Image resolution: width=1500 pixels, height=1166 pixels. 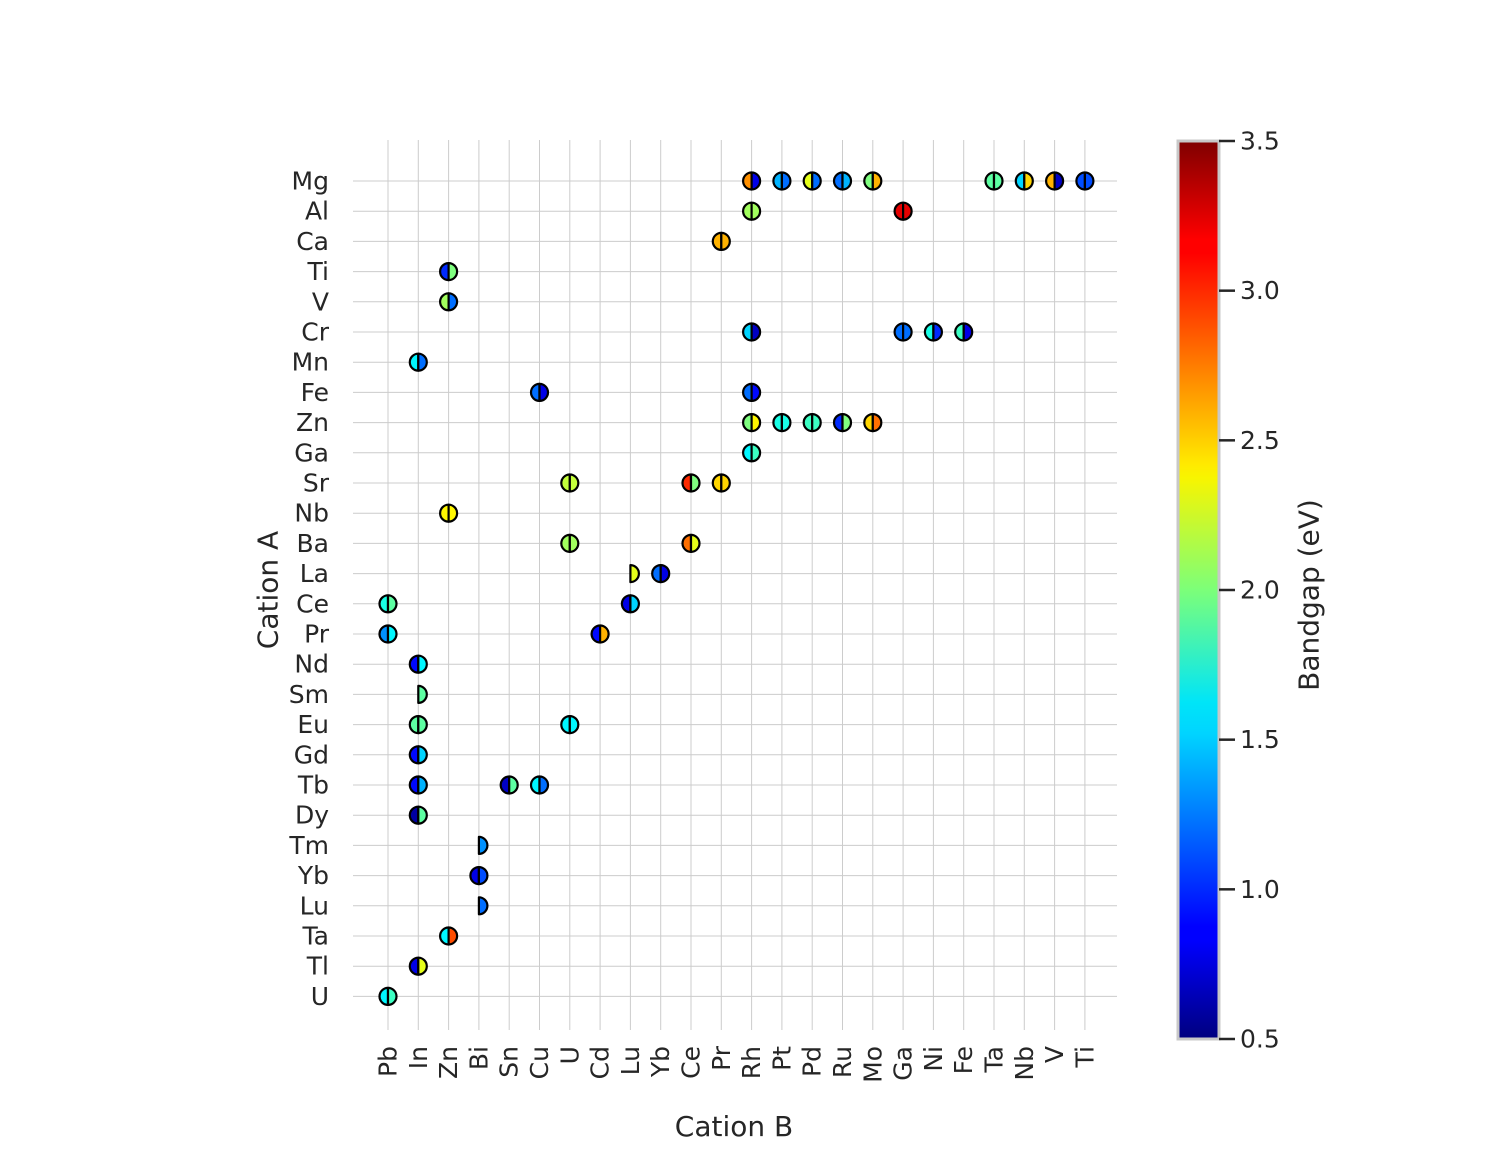 What do you see at coordinates (317, 966) in the screenshot?
I see `y-tick-label: Tl` at bounding box center [317, 966].